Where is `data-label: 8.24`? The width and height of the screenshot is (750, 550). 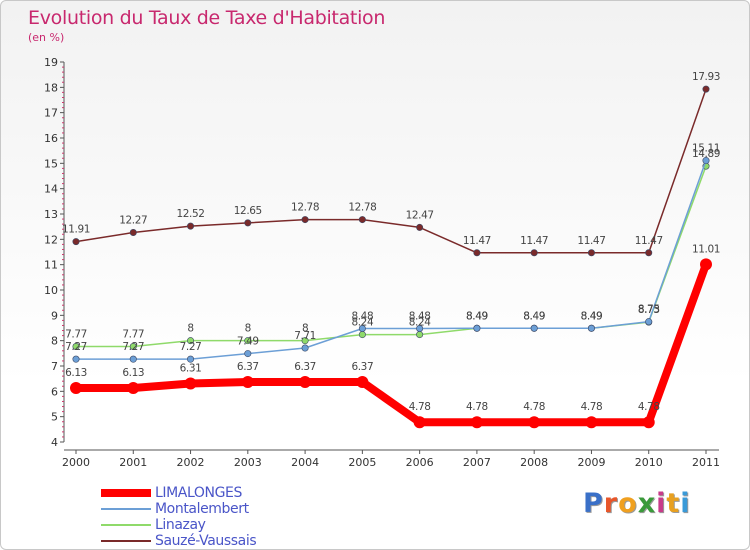 data-label: 8.24 is located at coordinates (362, 323).